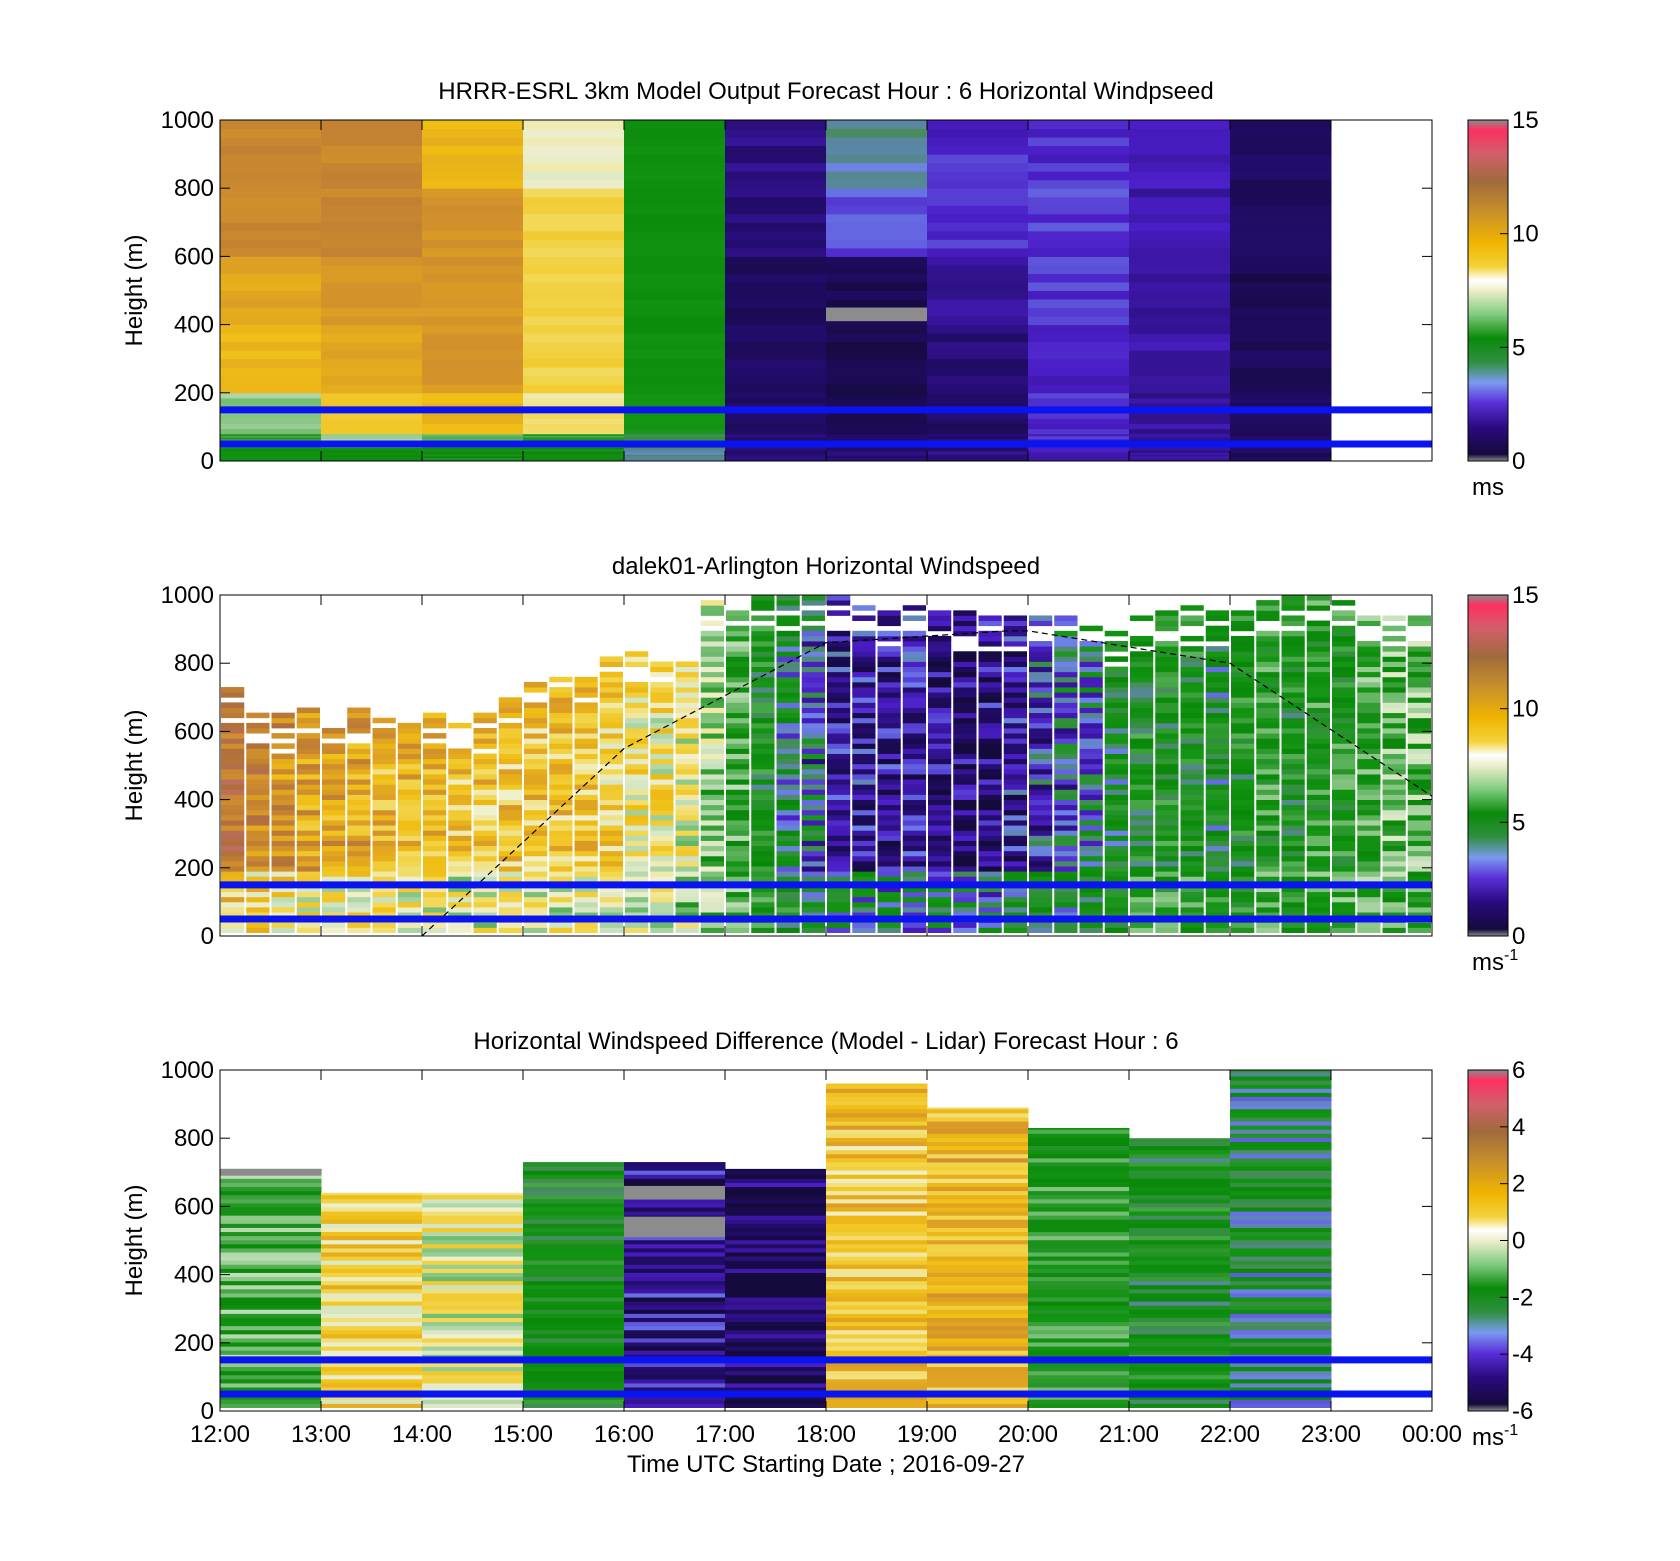 The width and height of the screenshot is (1680, 1561). Describe the element at coordinates (194, 663) in the screenshot. I see `y-tick-label: 800` at that location.